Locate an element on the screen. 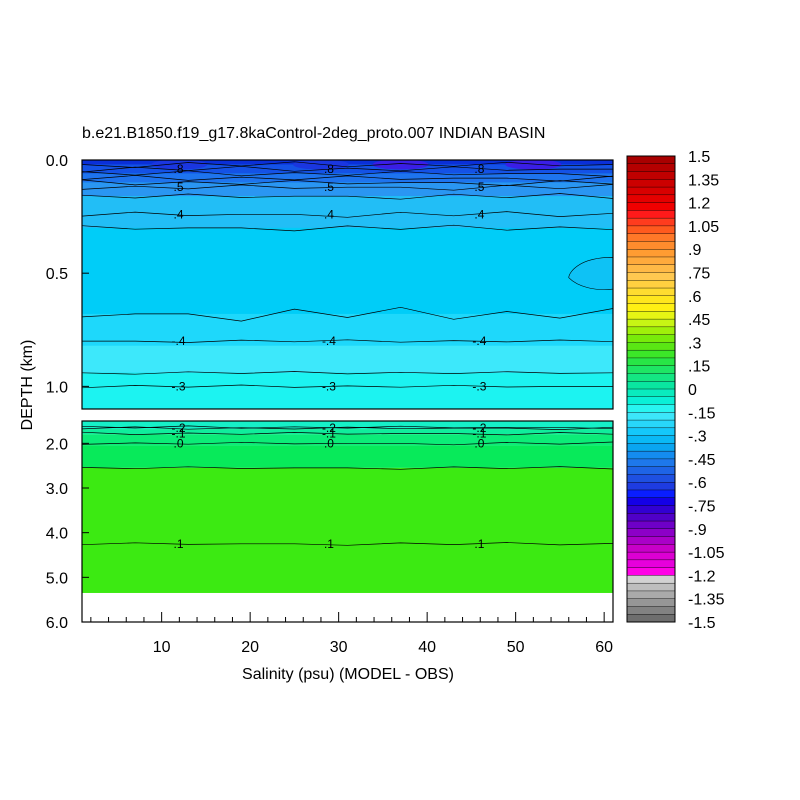  colorbar-label: 1.05 is located at coordinates (703, 227).